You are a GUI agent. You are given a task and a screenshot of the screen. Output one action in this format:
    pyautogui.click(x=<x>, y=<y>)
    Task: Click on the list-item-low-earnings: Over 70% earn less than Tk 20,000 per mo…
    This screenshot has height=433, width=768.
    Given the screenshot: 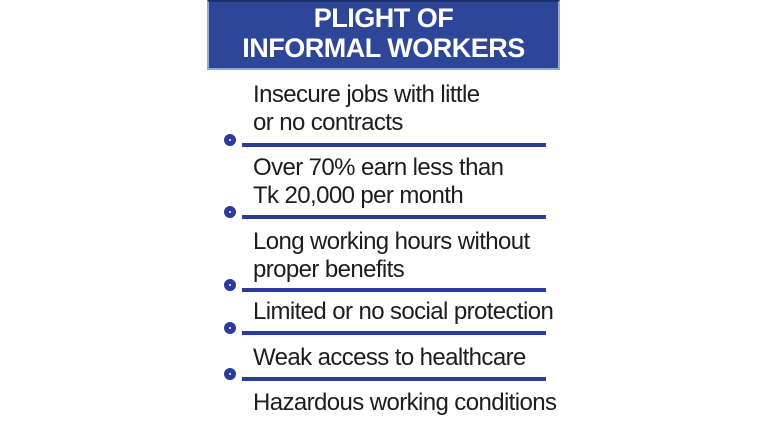 What is the action you would take?
    pyautogui.click(x=378, y=181)
    